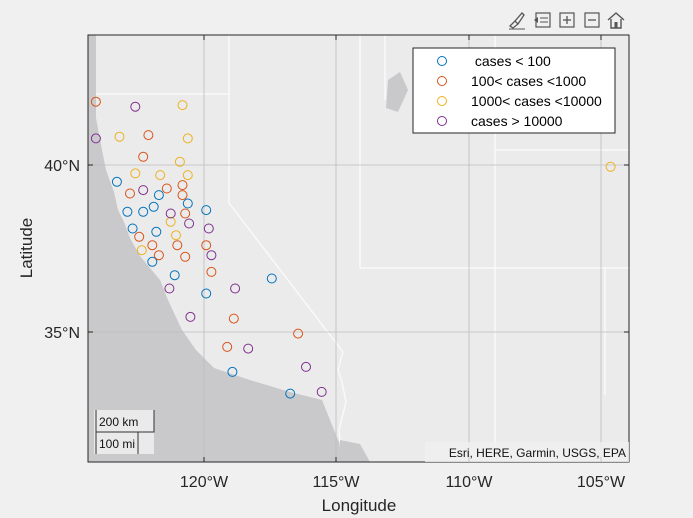  What do you see at coordinates (536, 101) in the screenshot?
I see `legend-label: 1000< cases <10000` at bounding box center [536, 101].